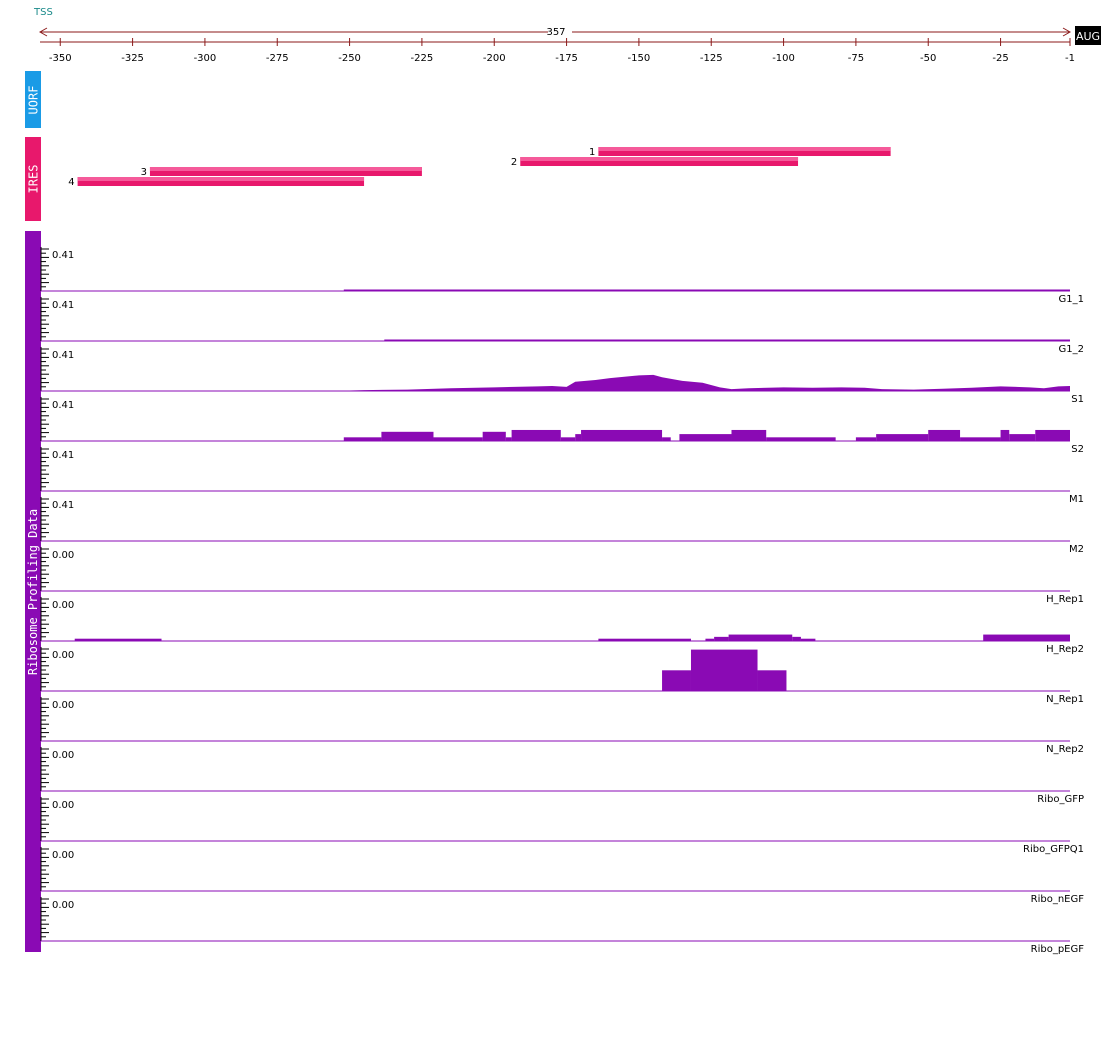  I want to click on track-name: Ribo_nEGF, so click(1058, 899).